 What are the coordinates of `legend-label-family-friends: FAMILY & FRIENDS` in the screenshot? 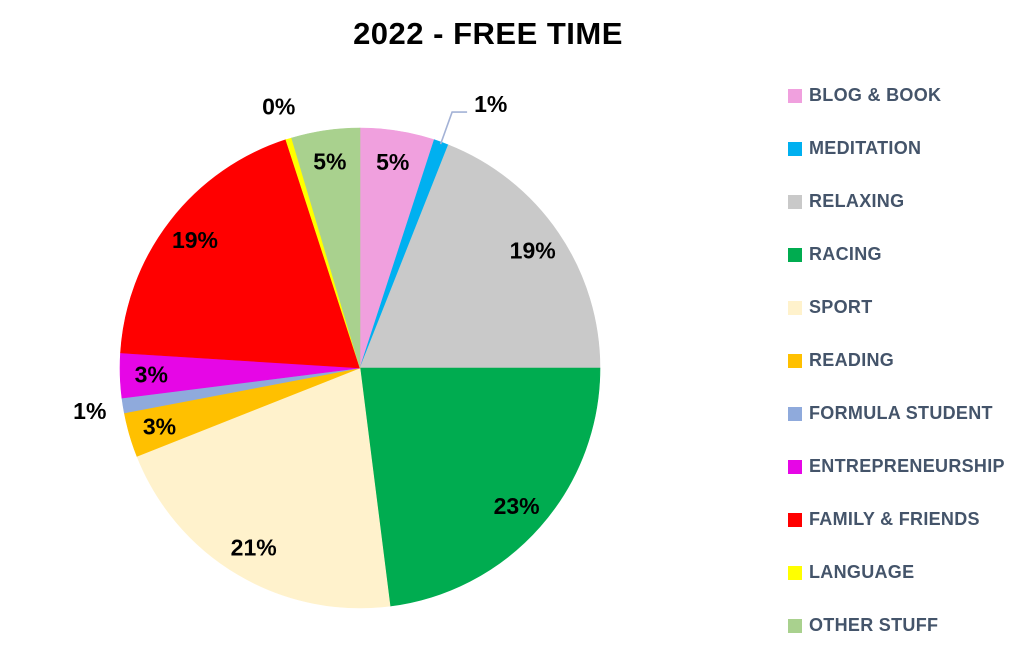 It's located at (894, 519).